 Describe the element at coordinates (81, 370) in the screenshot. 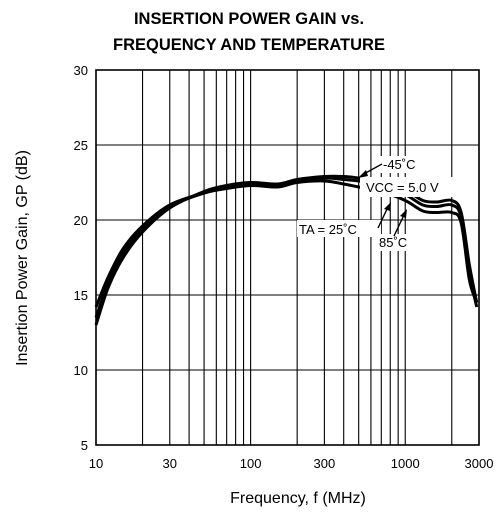

I see `y-tick-label: 10` at that location.